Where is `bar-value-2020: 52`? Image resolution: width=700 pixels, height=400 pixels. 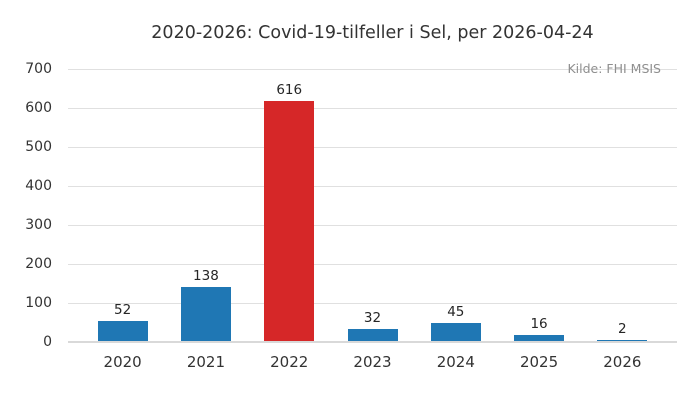
bar-value-2020: 52 is located at coordinates (123, 310).